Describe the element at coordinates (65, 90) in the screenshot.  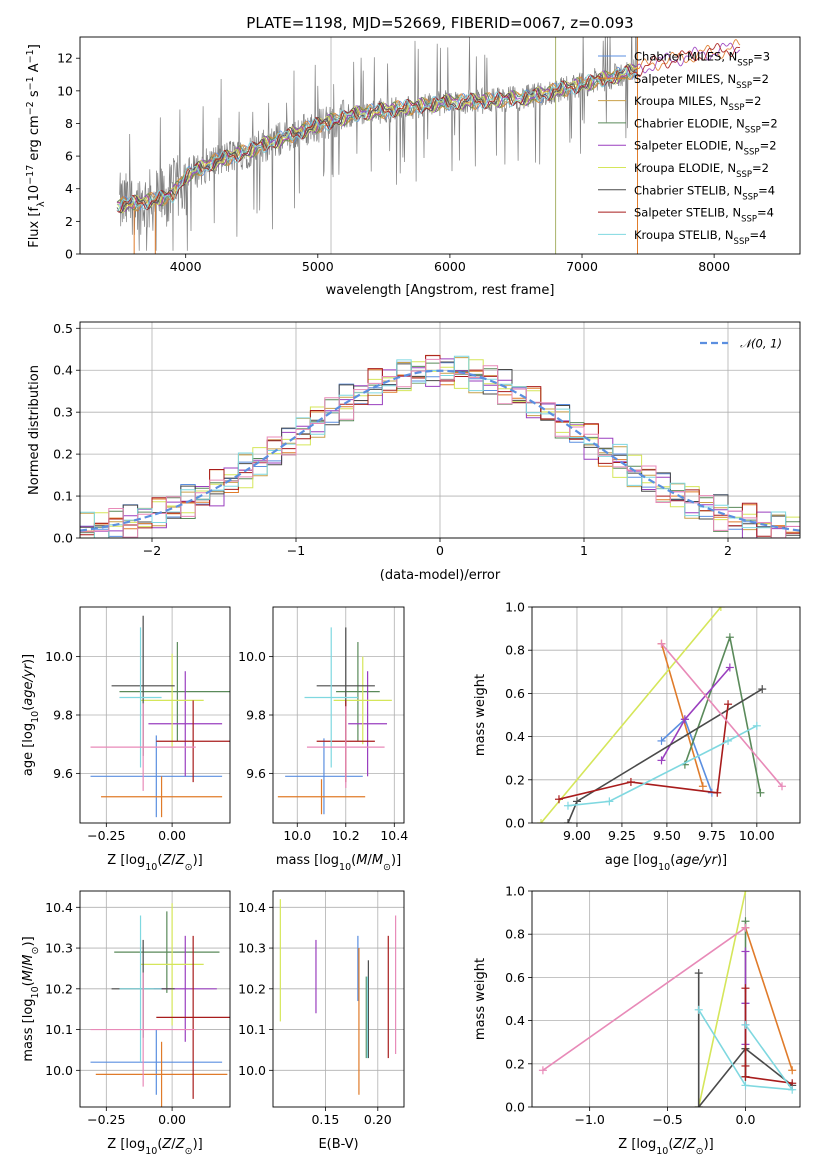
I see `y-tick-label: 10` at that location.